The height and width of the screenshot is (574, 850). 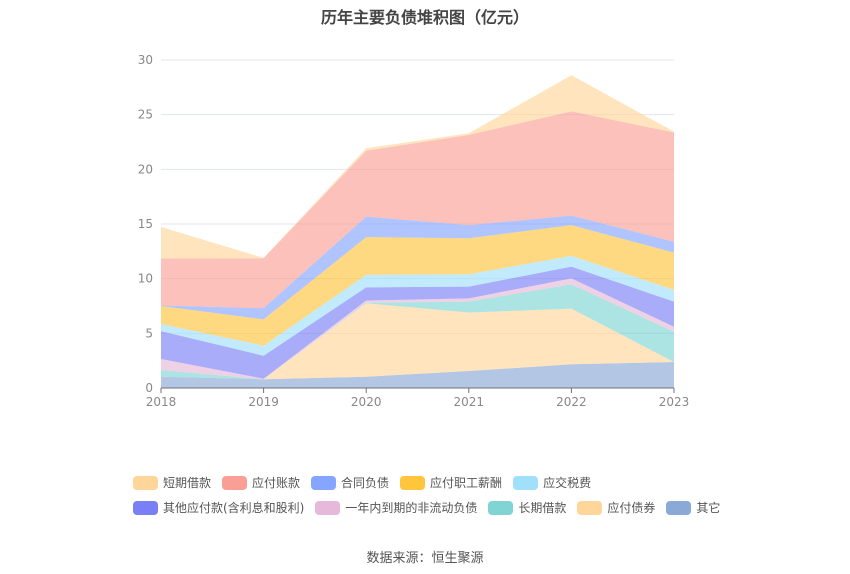 What do you see at coordinates (161, 402) in the screenshot?
I see `x-tick-label: 2018` at bounding box center [161, 402].